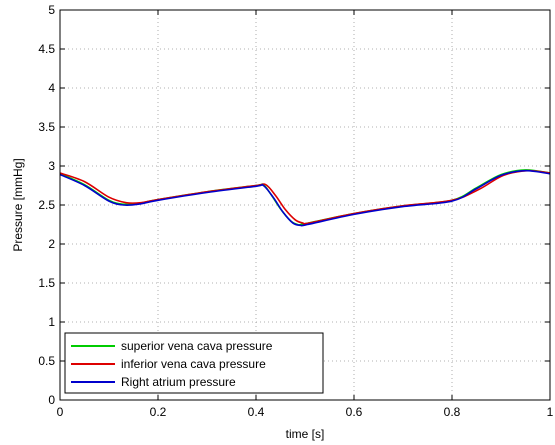 Image resolution: width=555 pixels, height=445 pixels. I want to click on series-layer, so click(305, 198).